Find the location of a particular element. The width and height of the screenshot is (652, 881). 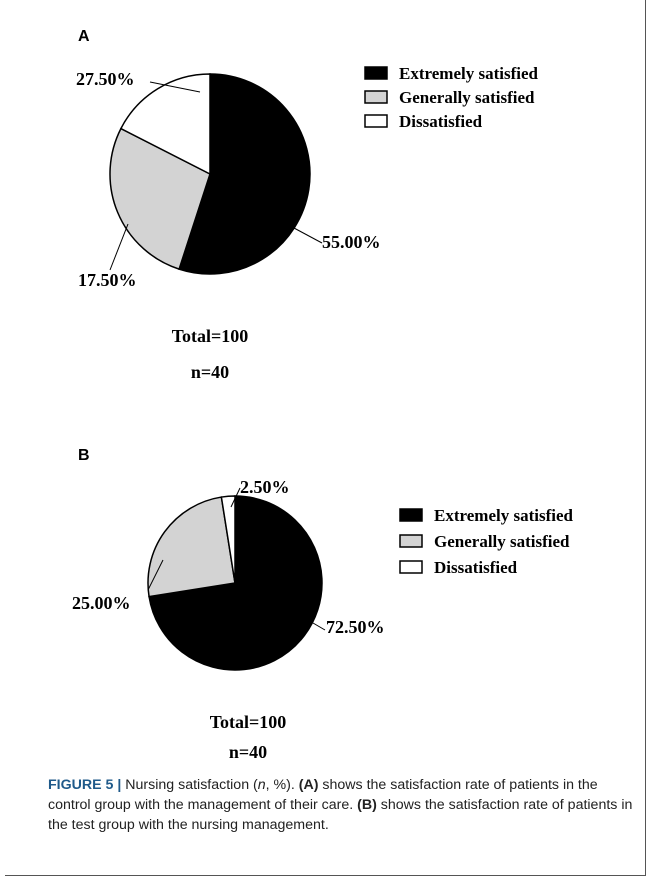

pie-b-slice-generally-satisfied is located at coordinates (191, 547).